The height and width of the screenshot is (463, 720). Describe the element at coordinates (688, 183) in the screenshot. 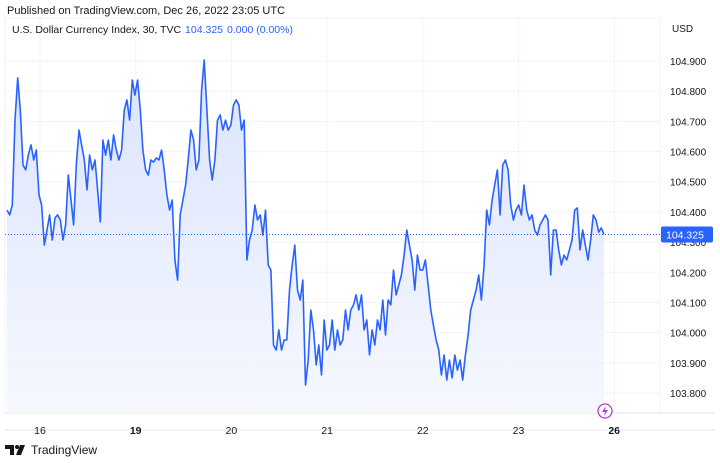

I see `y-tick-label: 104.500` at that location.